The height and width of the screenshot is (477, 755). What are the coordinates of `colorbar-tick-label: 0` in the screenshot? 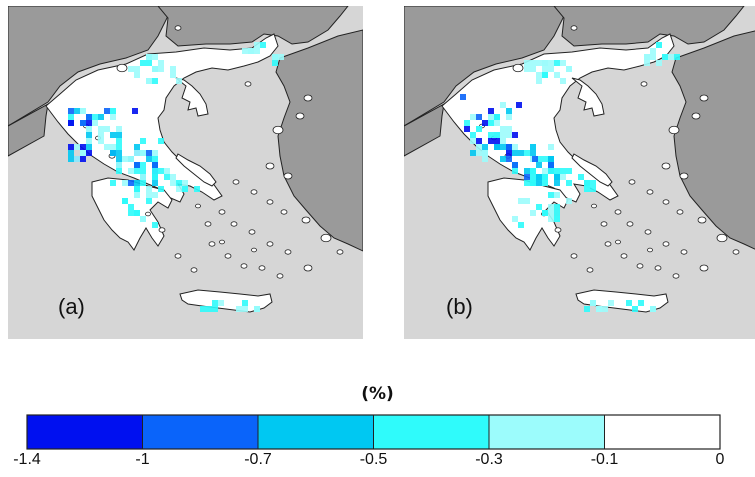 It's located at (720, 459).